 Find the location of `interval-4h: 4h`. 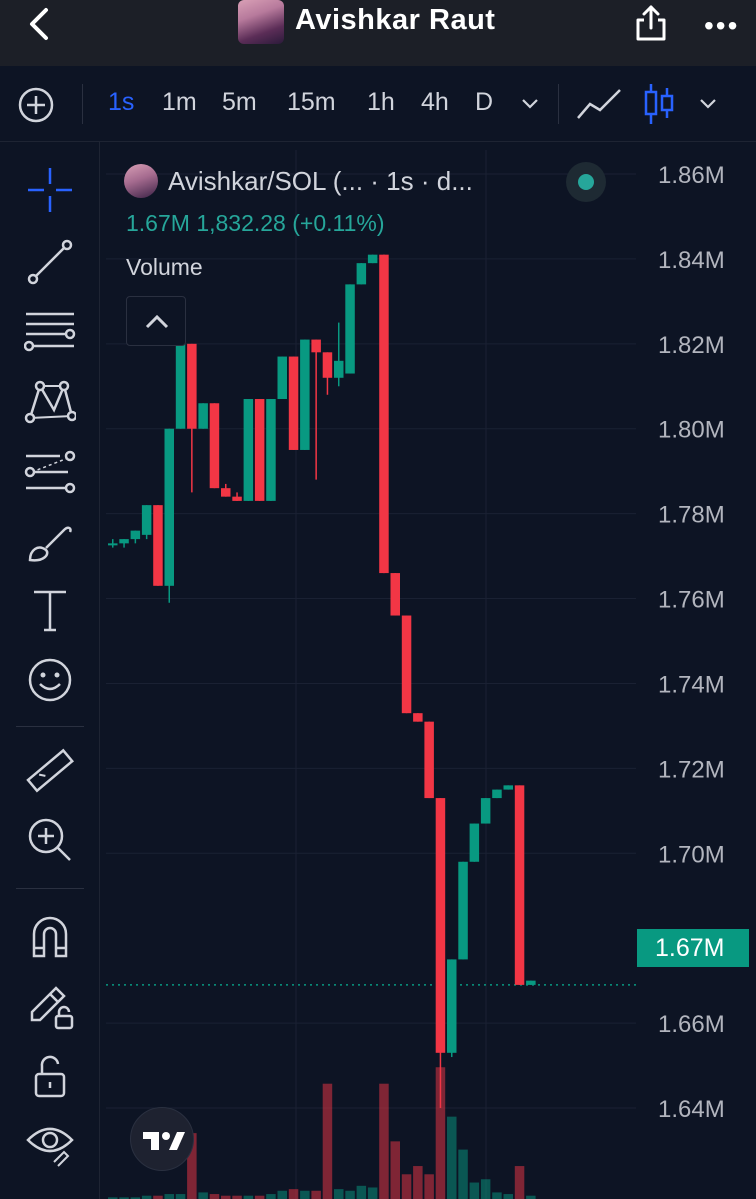

interval-4h: 4h is located at coordinates (435, 102).